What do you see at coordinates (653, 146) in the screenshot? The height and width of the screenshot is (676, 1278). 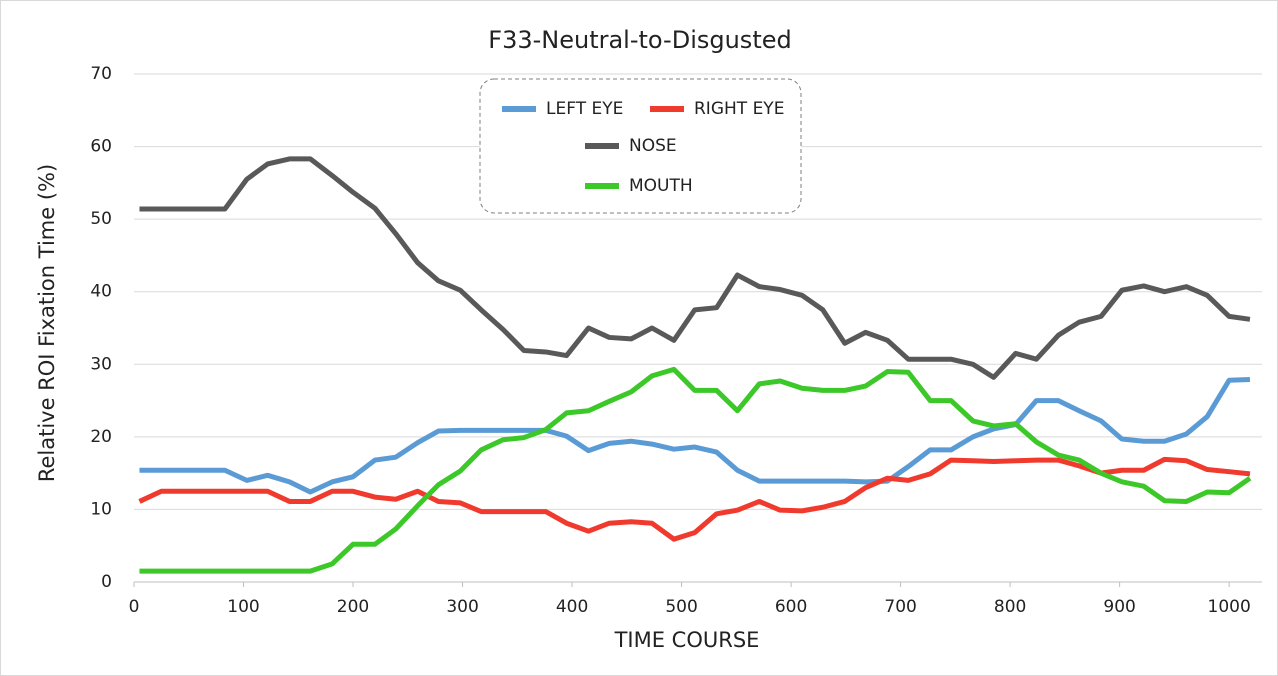 I see `legend-label: NOSE` at bounding box center [653, 146].